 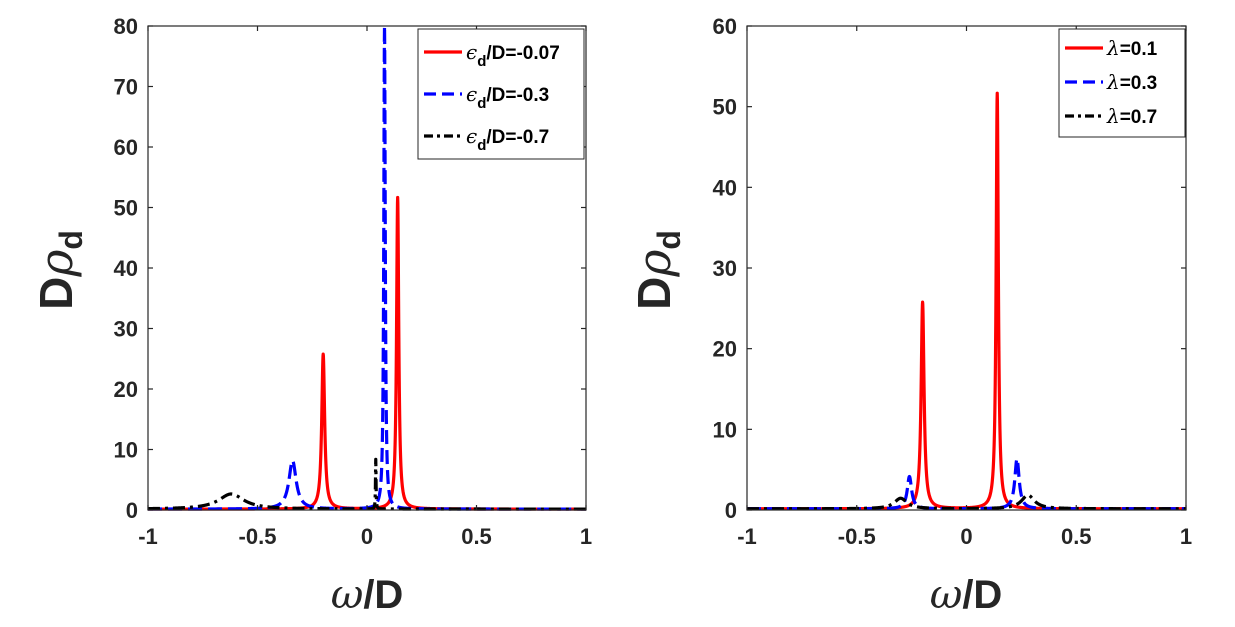 What do you see at coordinates (1131, 82) in the screenshot?
I see `legend-label-2: λ=0.3` at bounding box center [1131, 82].